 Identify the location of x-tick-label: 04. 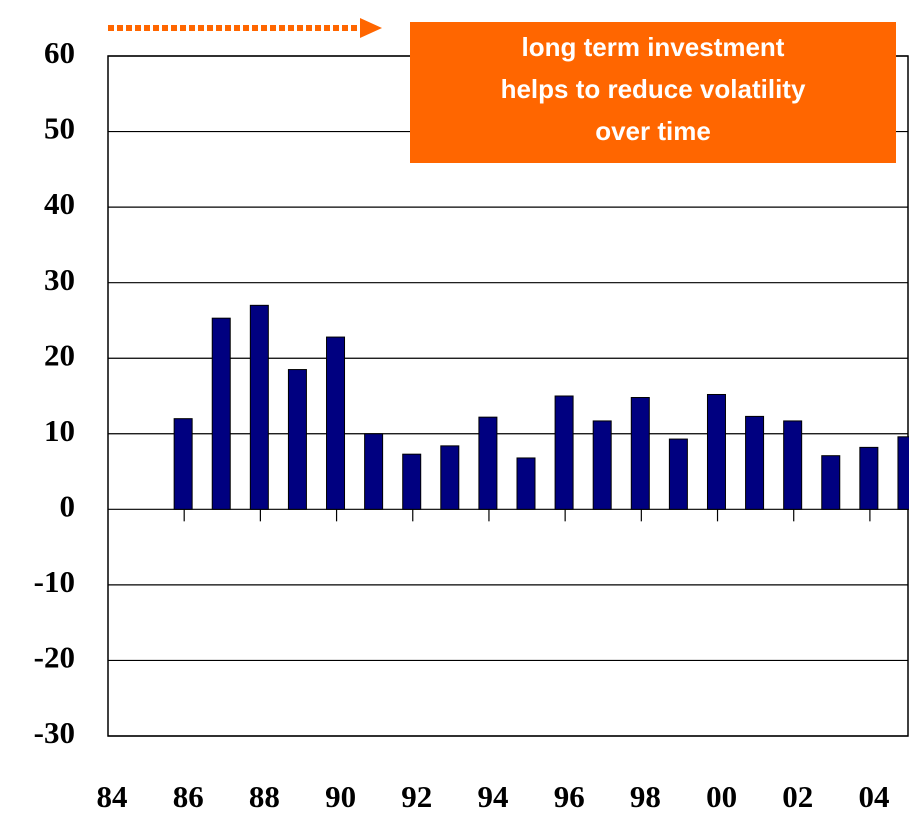
(873, 796).